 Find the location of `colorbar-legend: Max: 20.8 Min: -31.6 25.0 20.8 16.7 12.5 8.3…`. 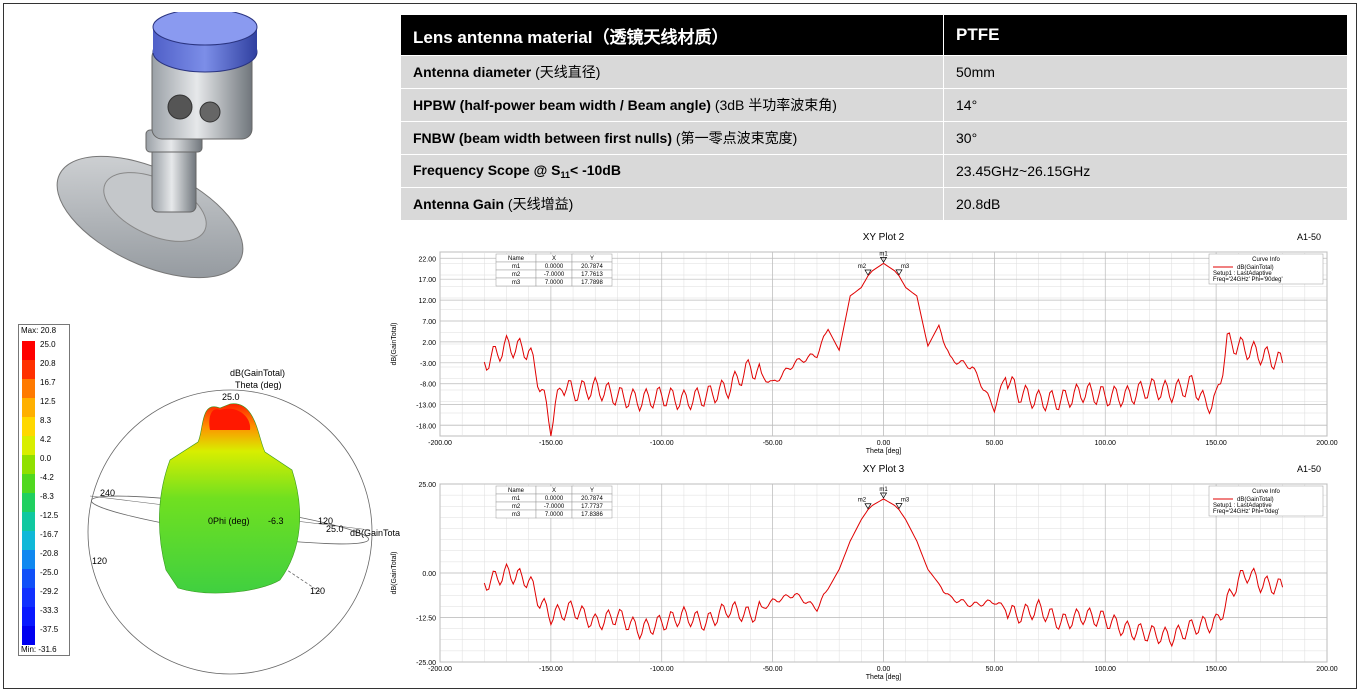

colorbar-legend: Max: 20.8 Min: -31.6 25.0 20.8 16.7 12.5 8.3… is located at coordinates (44, 490).